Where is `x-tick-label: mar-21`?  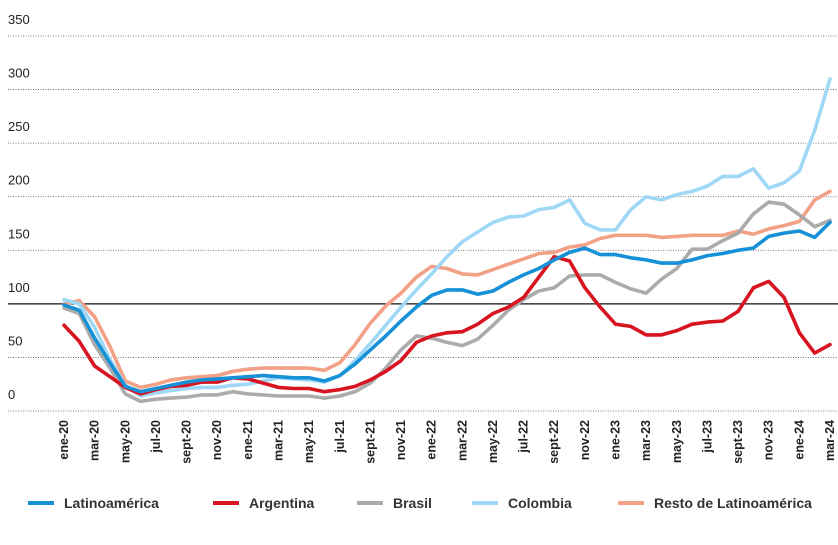 x-tick-label: mar-21 is located at coordinates (278, 440).